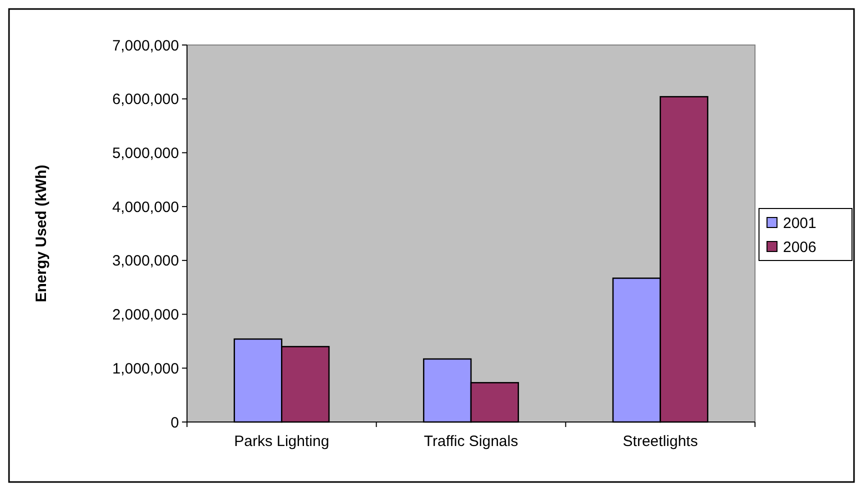 This screenshot has width=863, height=491. What do you see at coordinates (282, 441) in the screenshot?
I see `x-tick-label: Parks Lighting` at bounding box center [282, 441].